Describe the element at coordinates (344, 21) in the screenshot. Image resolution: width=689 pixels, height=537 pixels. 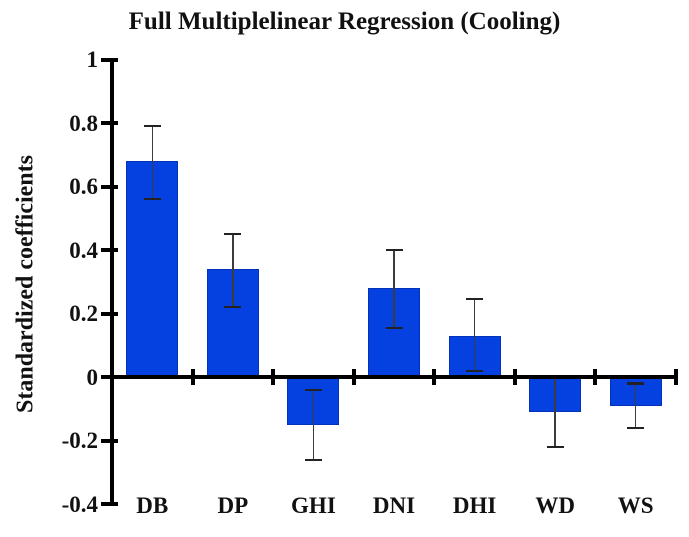
I see `chart-title: Full Multiplelinear Regression (Cooling)` at that location.